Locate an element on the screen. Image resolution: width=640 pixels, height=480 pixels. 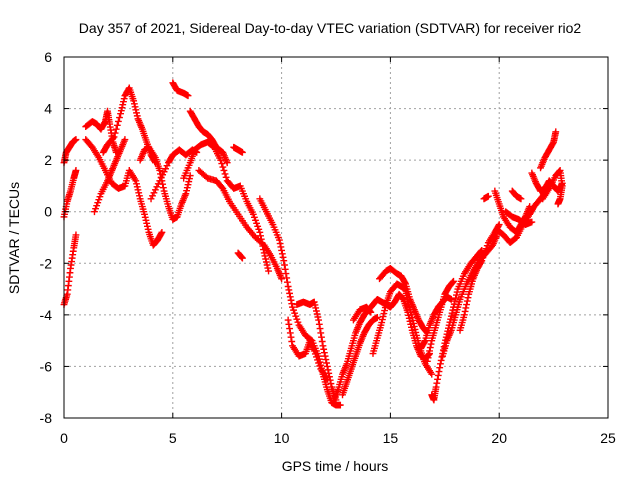
y-tick-label: -2 is located at coordinates (46, 263).